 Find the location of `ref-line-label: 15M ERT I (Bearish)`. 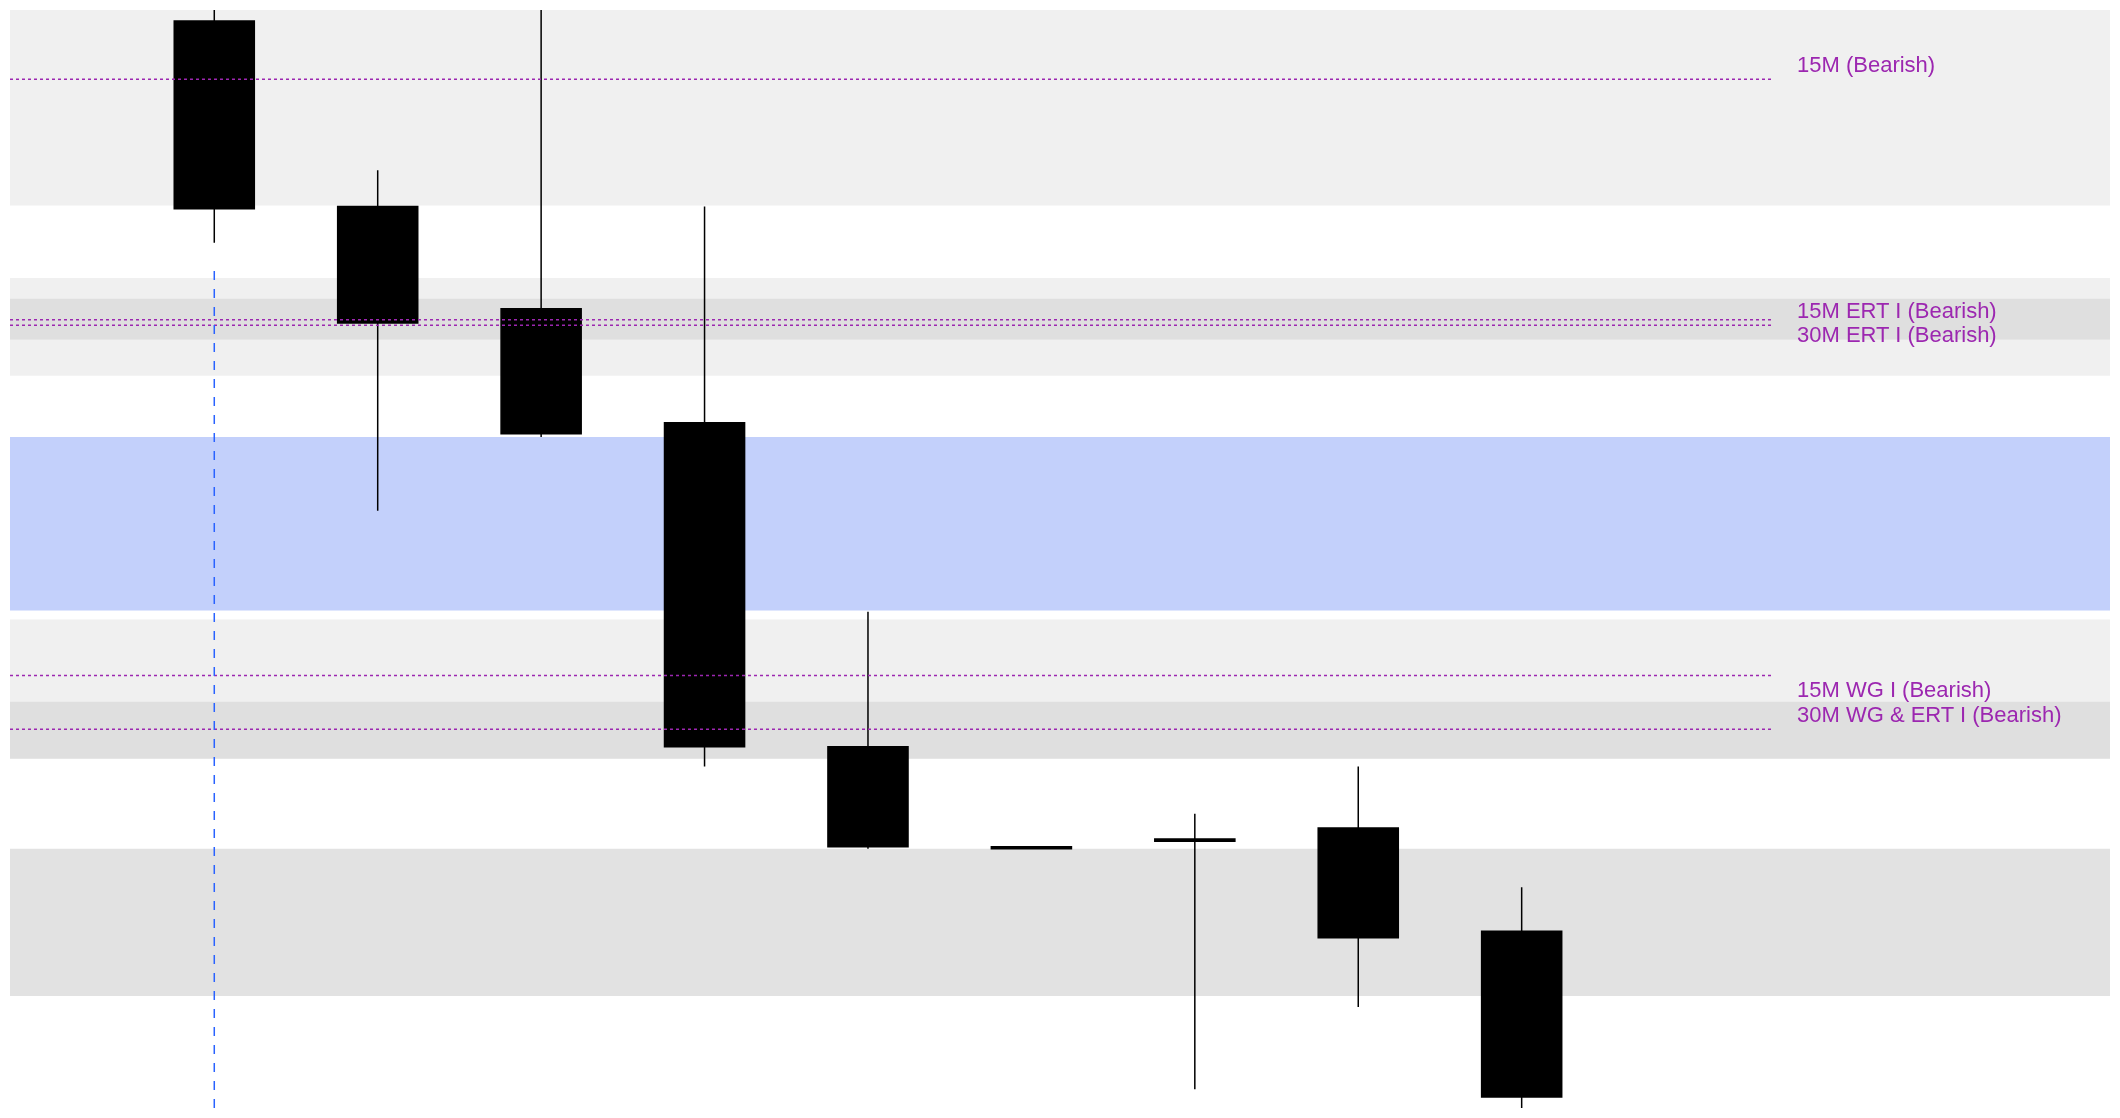

ref-line-label: 15M ERT I (Bearish) is located at coordinates (1897, 310).